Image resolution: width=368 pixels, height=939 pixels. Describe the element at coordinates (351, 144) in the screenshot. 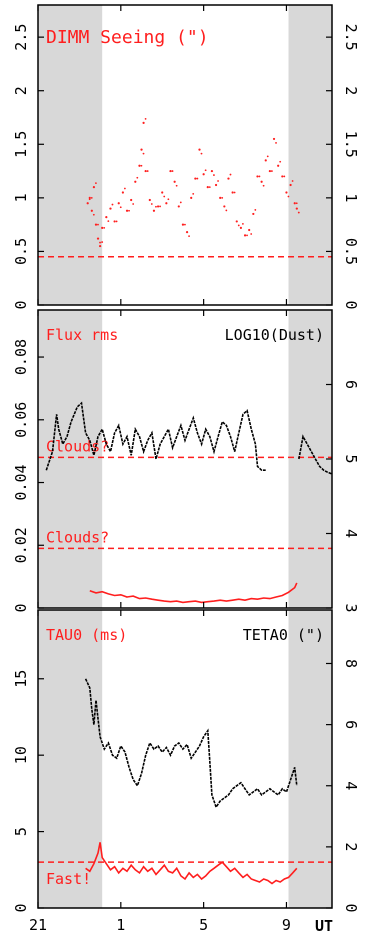

I see `y2-tick-label: 1.5` at that location.